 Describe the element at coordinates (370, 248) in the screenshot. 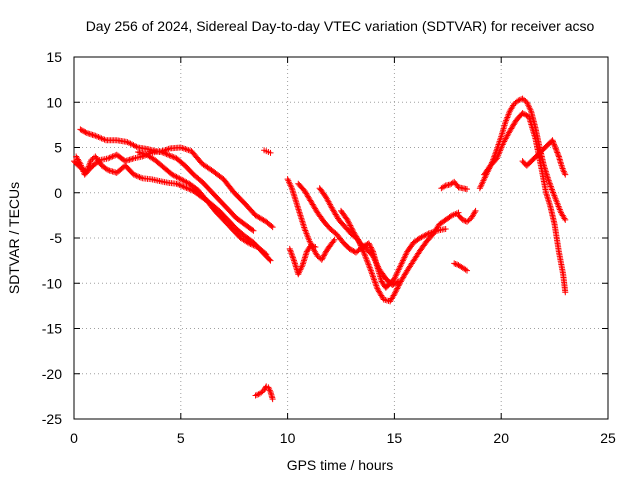

I see `series-mid-arc-e` at that location.